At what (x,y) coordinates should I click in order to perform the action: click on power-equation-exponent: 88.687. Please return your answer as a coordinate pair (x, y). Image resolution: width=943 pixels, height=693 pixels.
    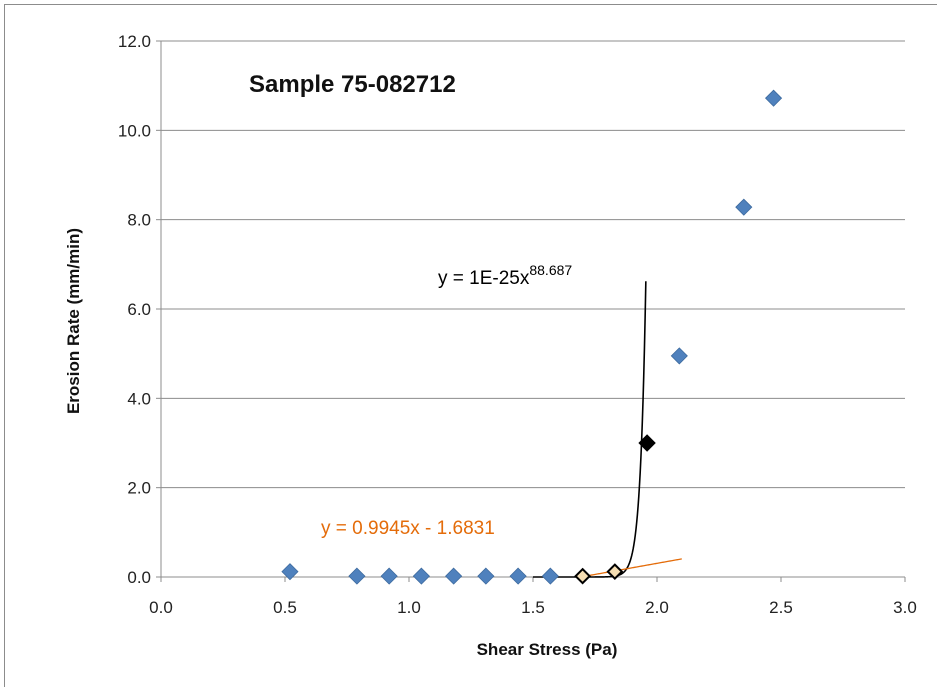
    Looking at the image, I should click on (550, 270).